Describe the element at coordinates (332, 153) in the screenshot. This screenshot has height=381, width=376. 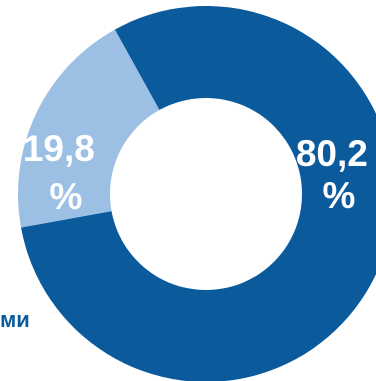
I see `slice-large-value: 80,2` at that location.